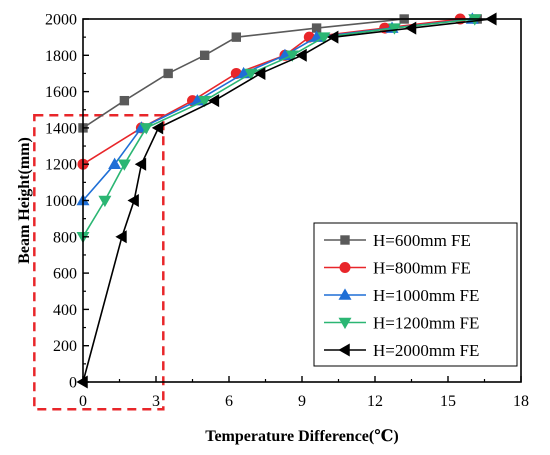 Image resolution: width=550 pixels, height=455 pixels. Describe the element at coordinates (422, 268) in the screenshot. I see `legend-label: H=800mm FE` at that location.